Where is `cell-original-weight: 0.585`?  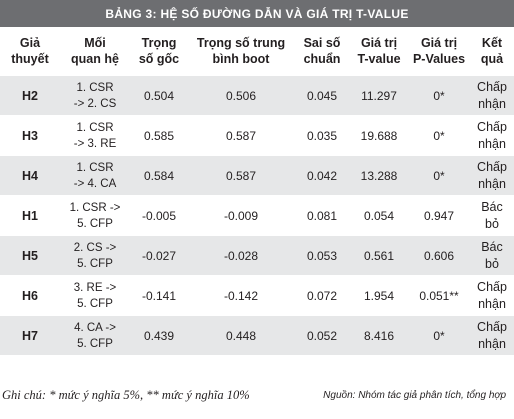
cell-original-weight: 0.585 is located at coordinates (159, 135).